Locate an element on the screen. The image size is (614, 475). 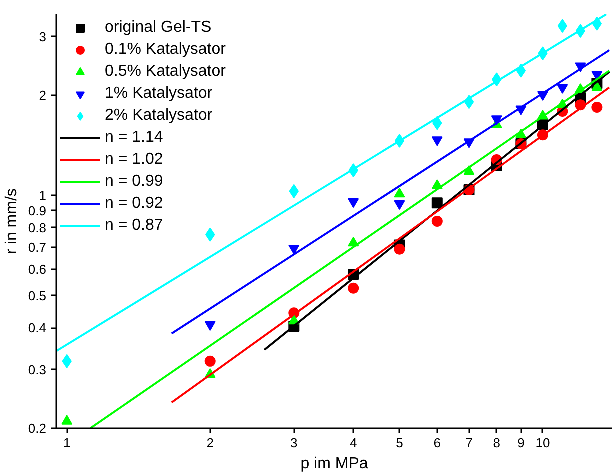
x-tick-label: 2 is located at coordinates (210, 443).